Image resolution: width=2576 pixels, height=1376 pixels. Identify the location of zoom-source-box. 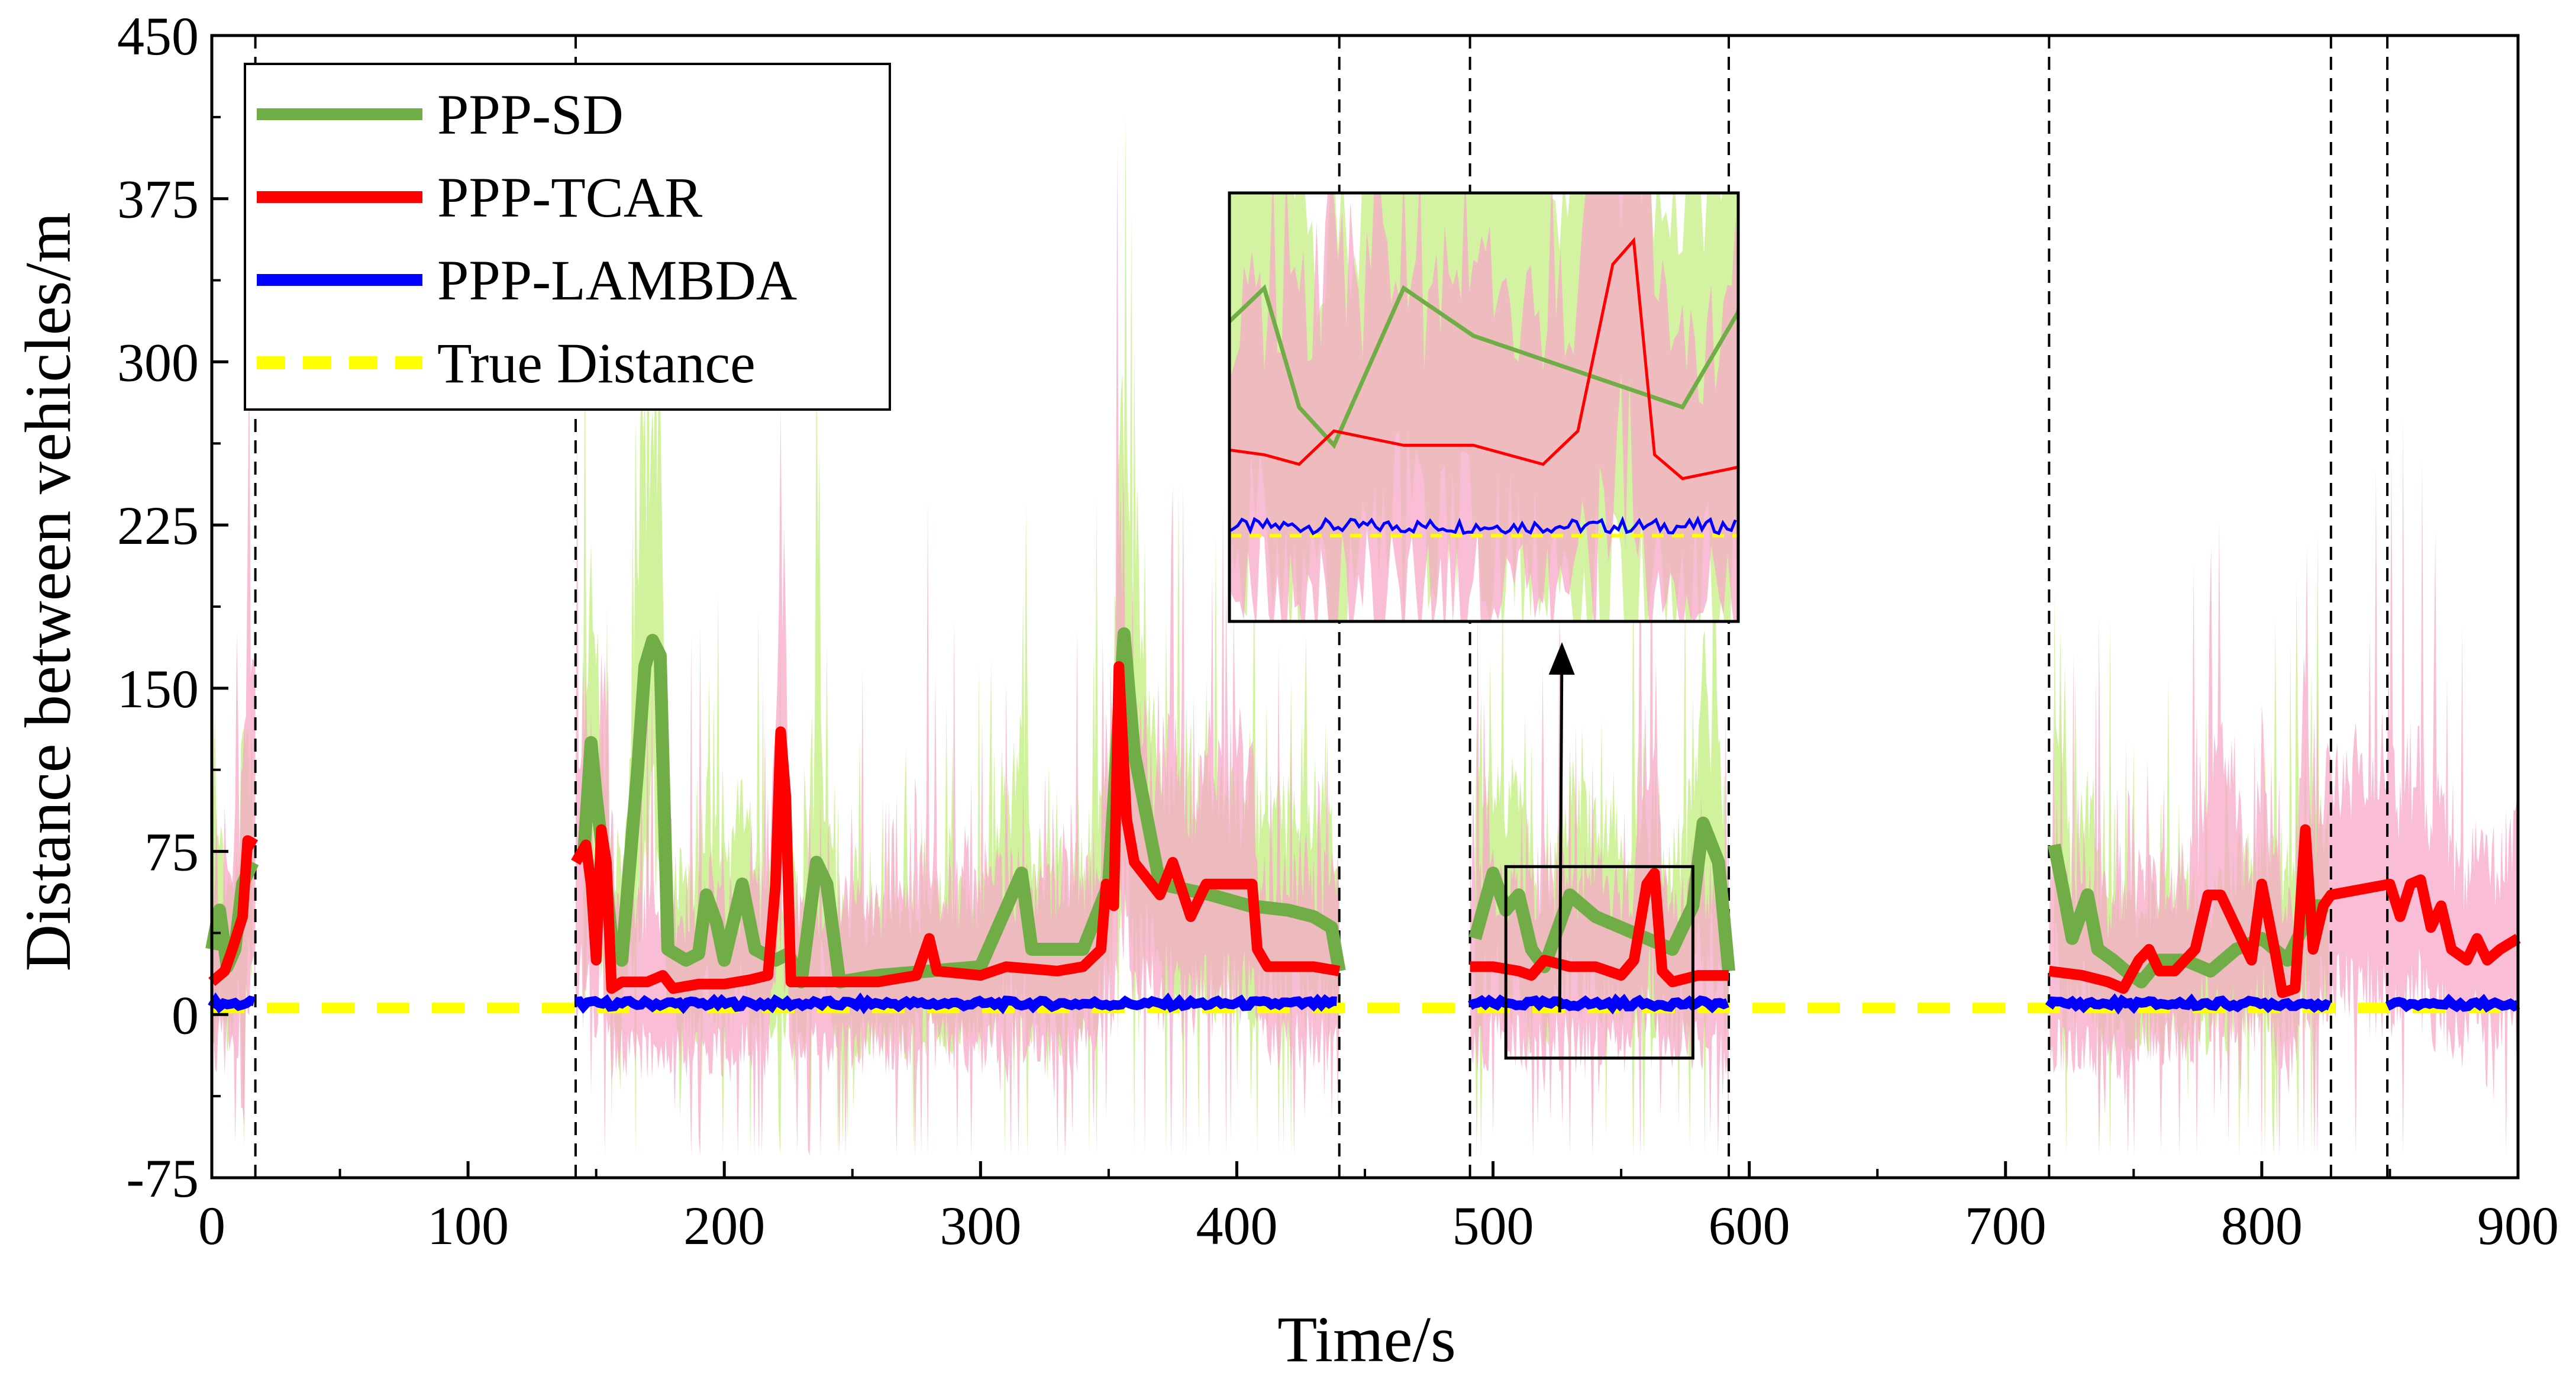
(1599, 962).